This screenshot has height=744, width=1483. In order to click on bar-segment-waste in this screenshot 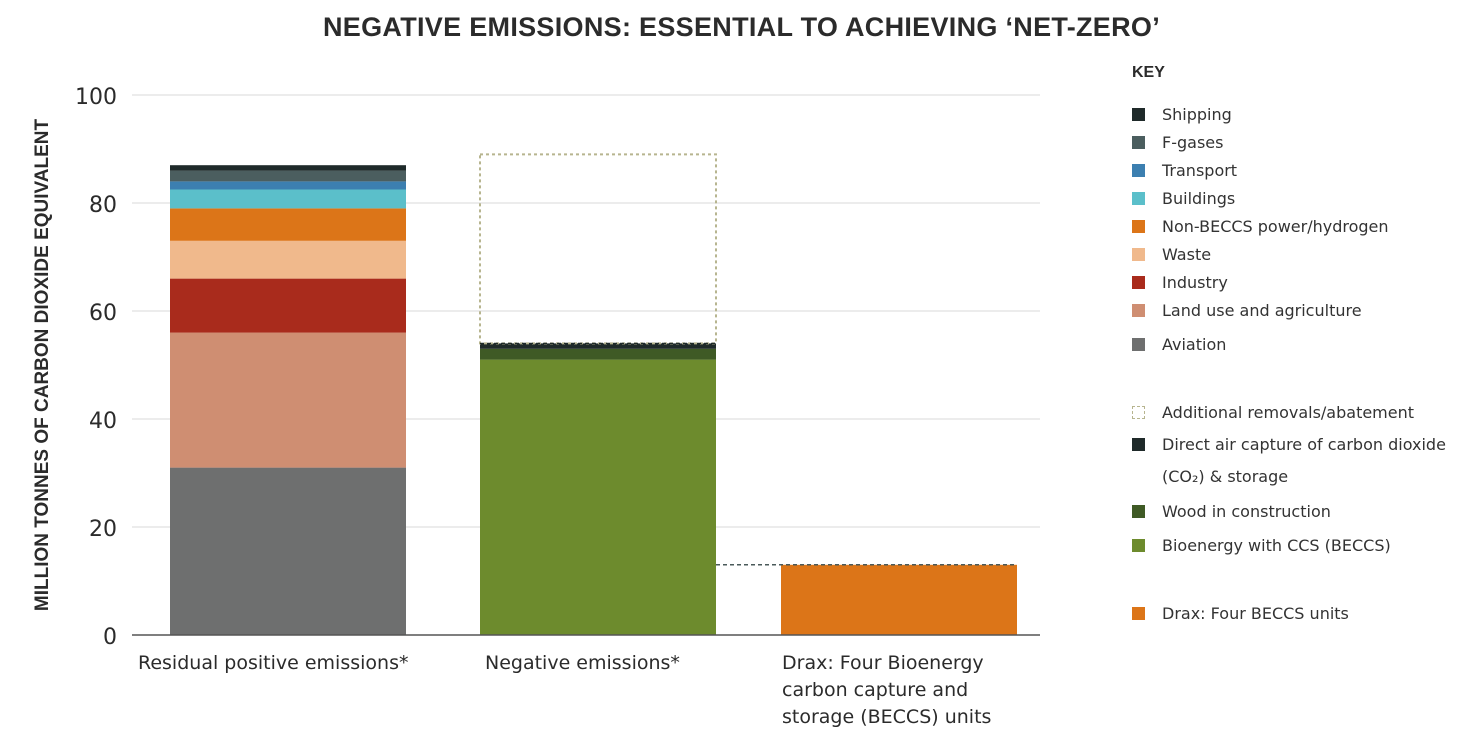, I will do `click(288, 259)`.